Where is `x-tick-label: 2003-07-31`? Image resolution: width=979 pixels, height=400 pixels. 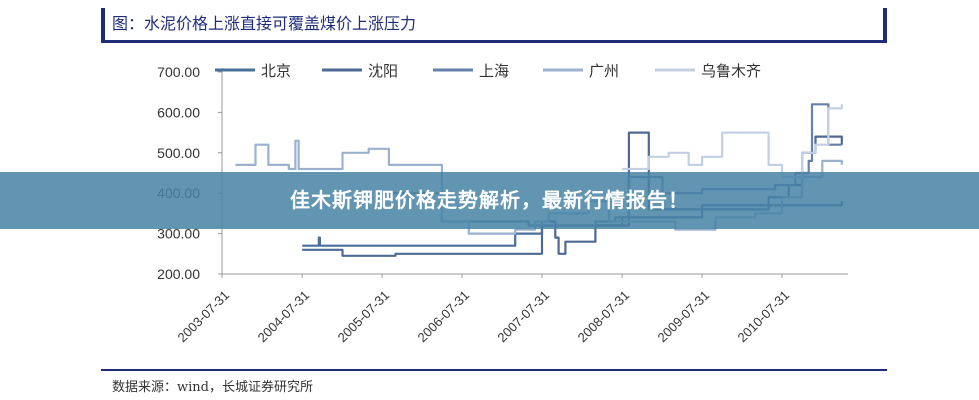
x-tick-label: 2003-07-31 is located at coordinates (203, 317).